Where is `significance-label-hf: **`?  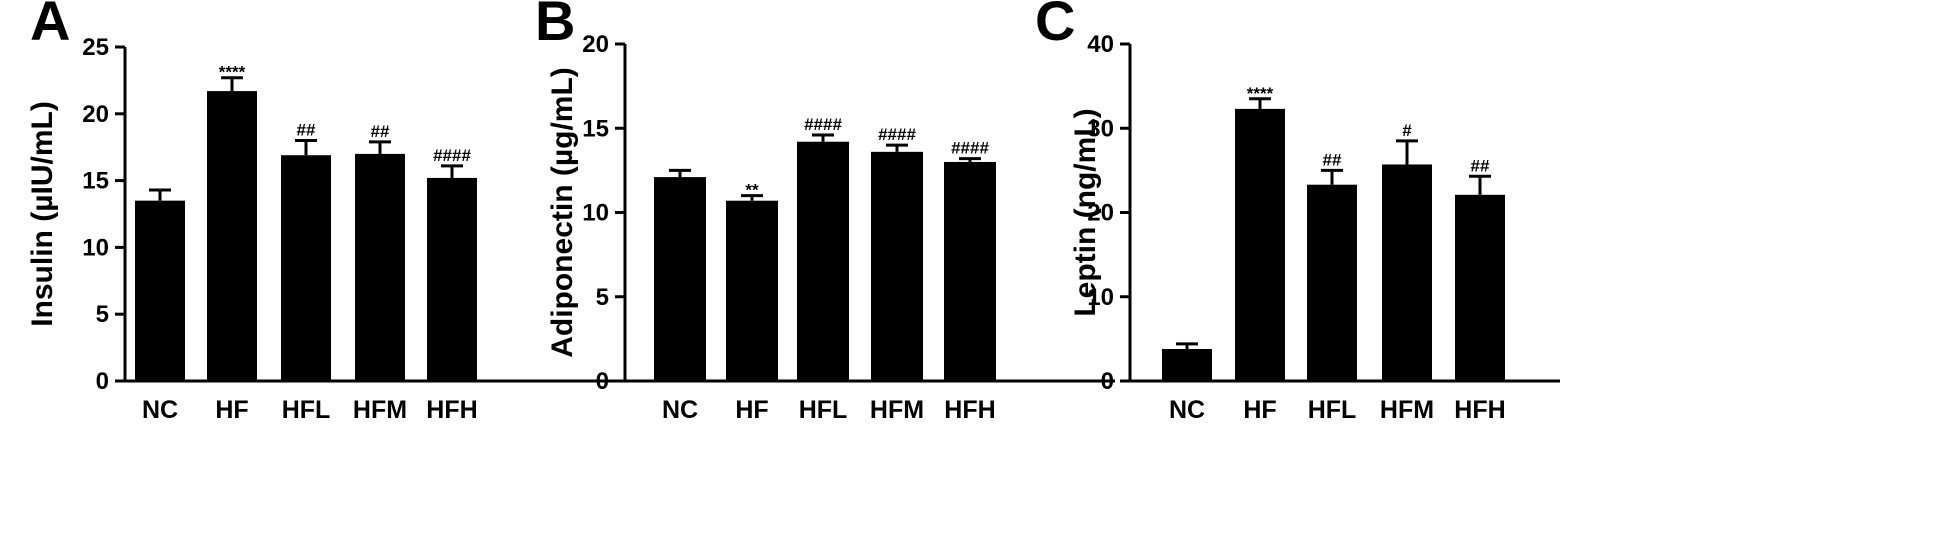 significance-label-hf: ** is located at coordinates (752, 190).